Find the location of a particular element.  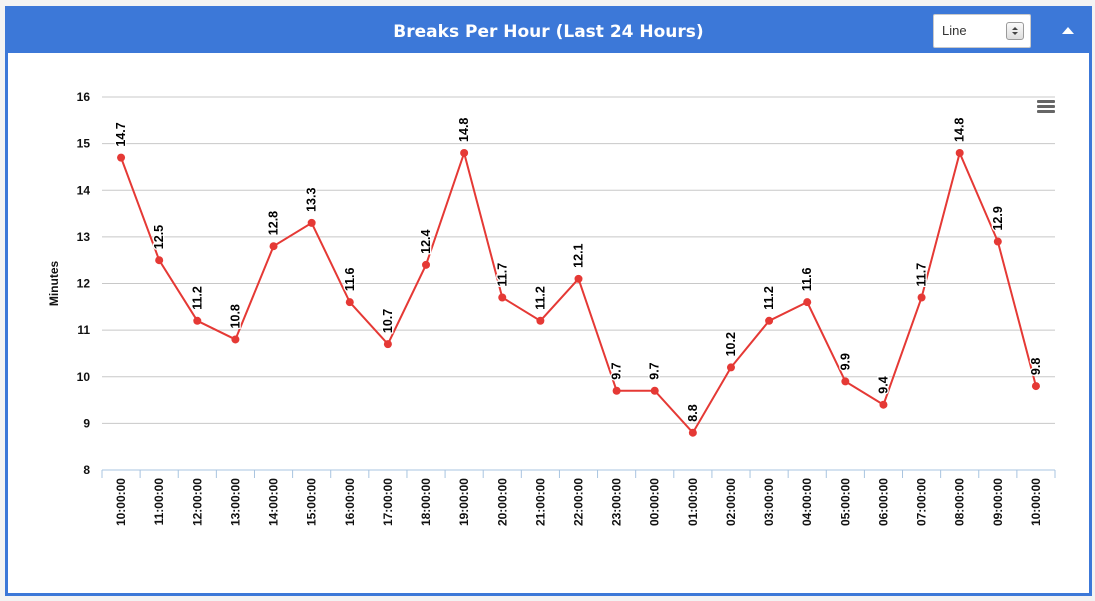

x-tick-label: 19:00:00 is located at coordinates (464, 502).